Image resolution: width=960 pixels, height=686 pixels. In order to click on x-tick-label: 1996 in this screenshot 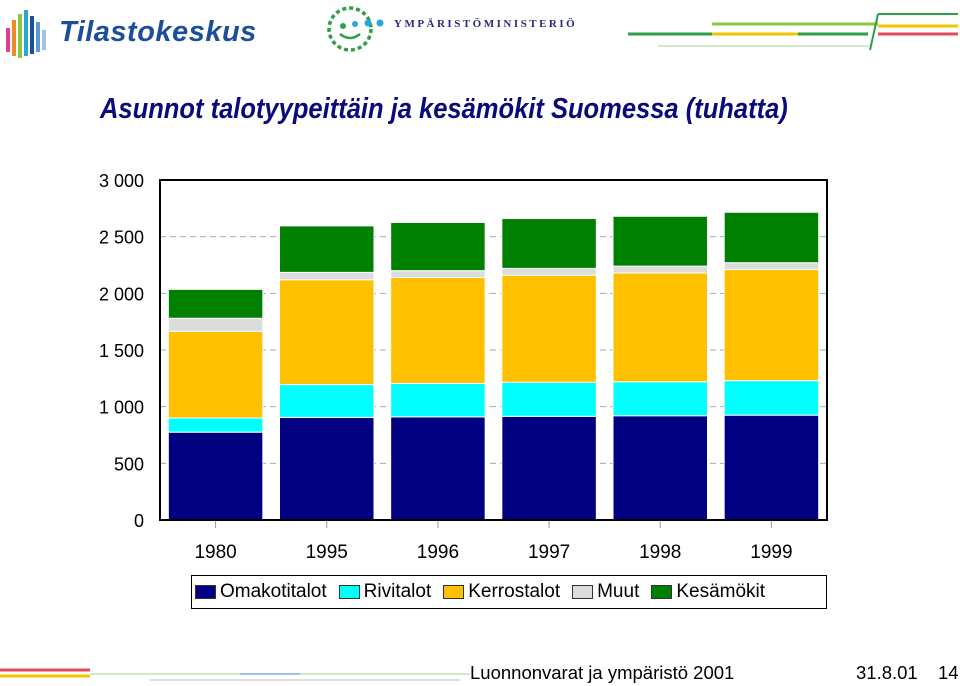, I will do `click(438, 552)`.